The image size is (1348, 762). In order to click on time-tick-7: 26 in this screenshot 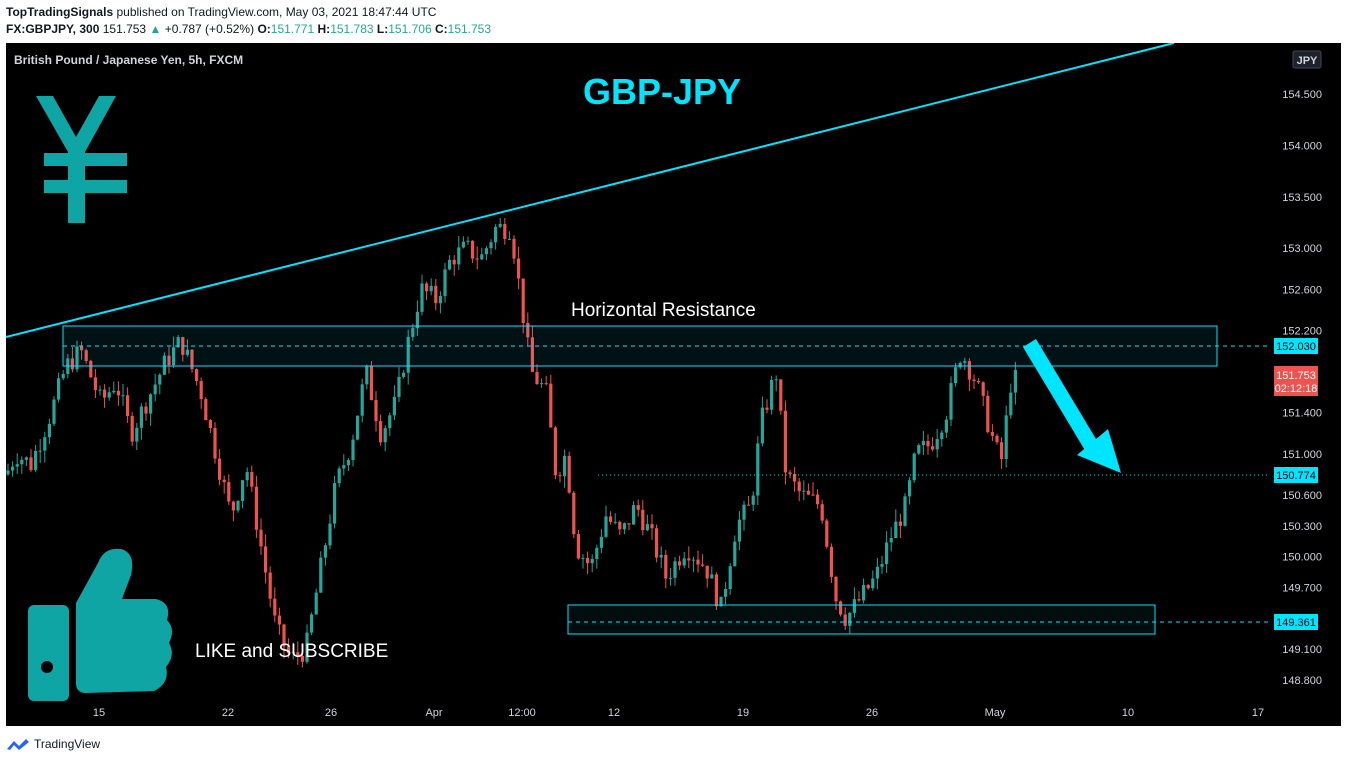, I will do `click(872, 713)`.